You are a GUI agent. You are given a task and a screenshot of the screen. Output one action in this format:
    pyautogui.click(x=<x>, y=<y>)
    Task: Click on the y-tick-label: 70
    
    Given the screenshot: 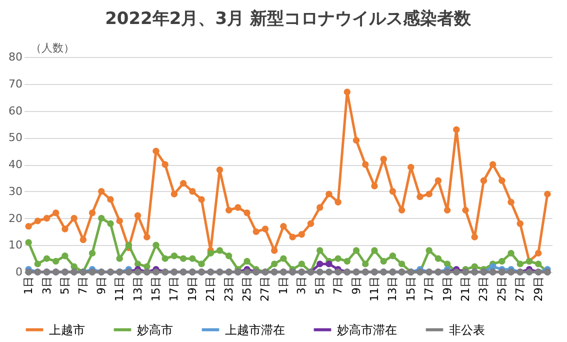 What is the action you would take?
    pyautogui.click(x=15, y=83)
    